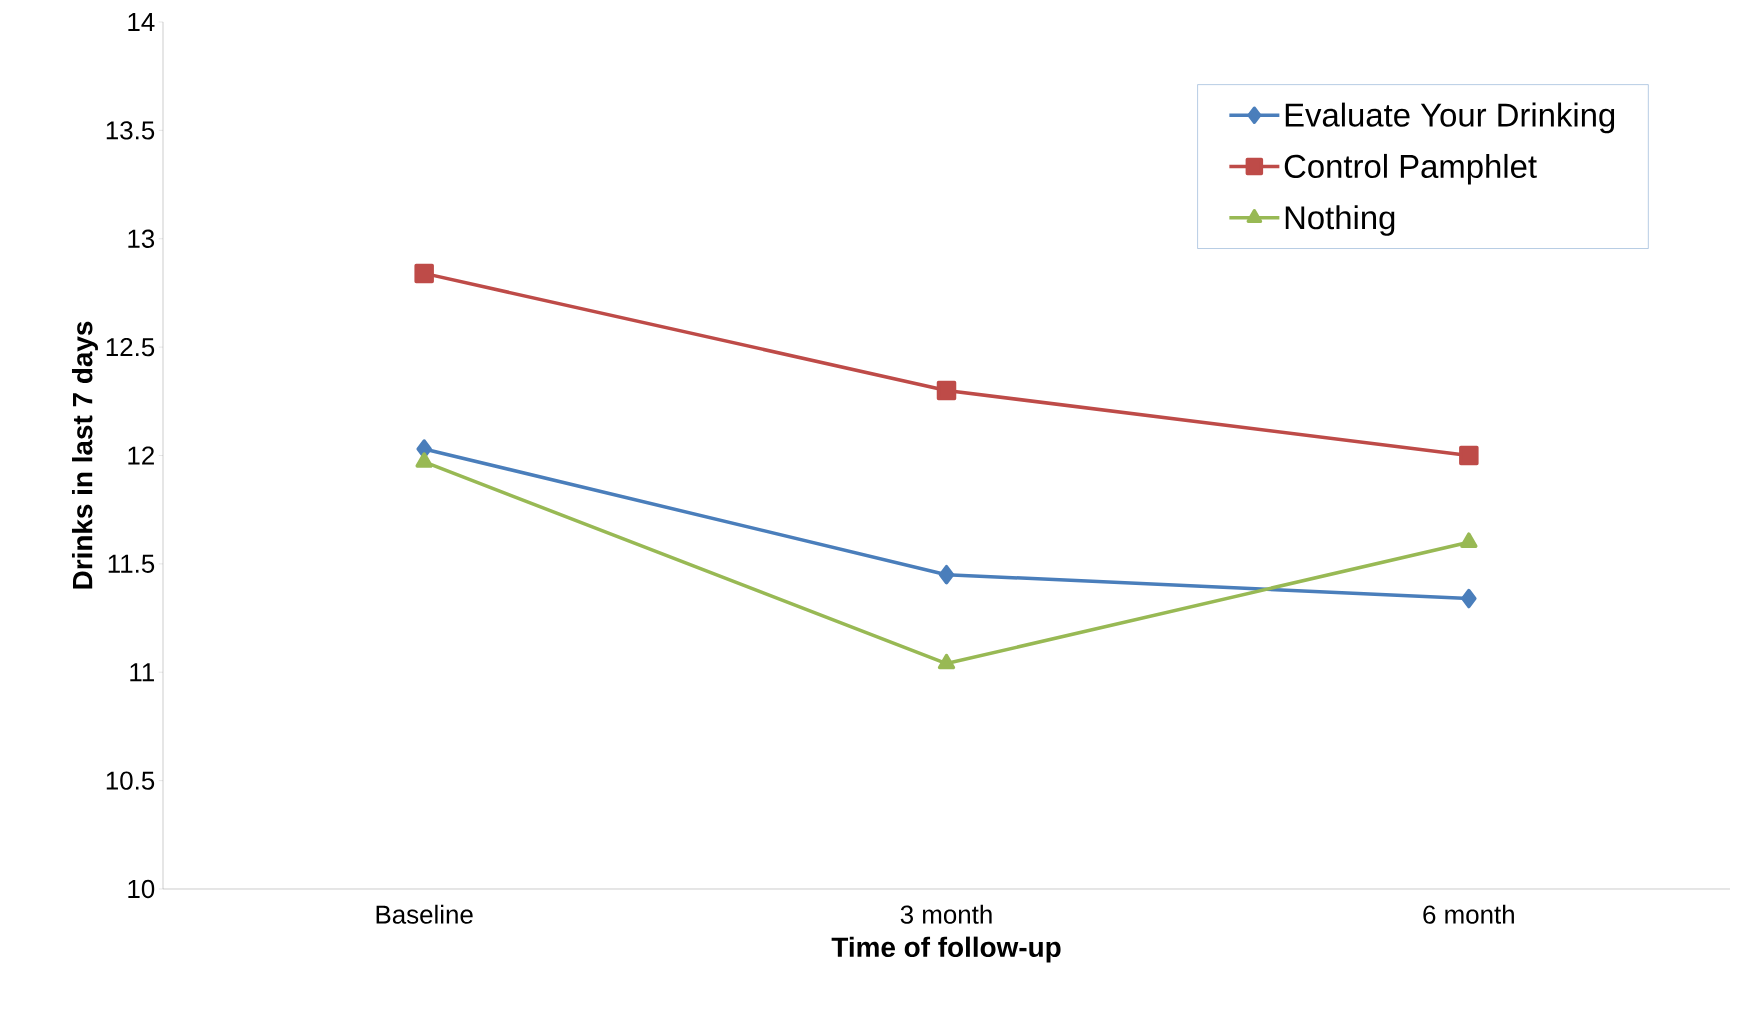 This screenshot has width=1737, height=1017. I want to click on y-tick-label: 11, so click(142, 672).